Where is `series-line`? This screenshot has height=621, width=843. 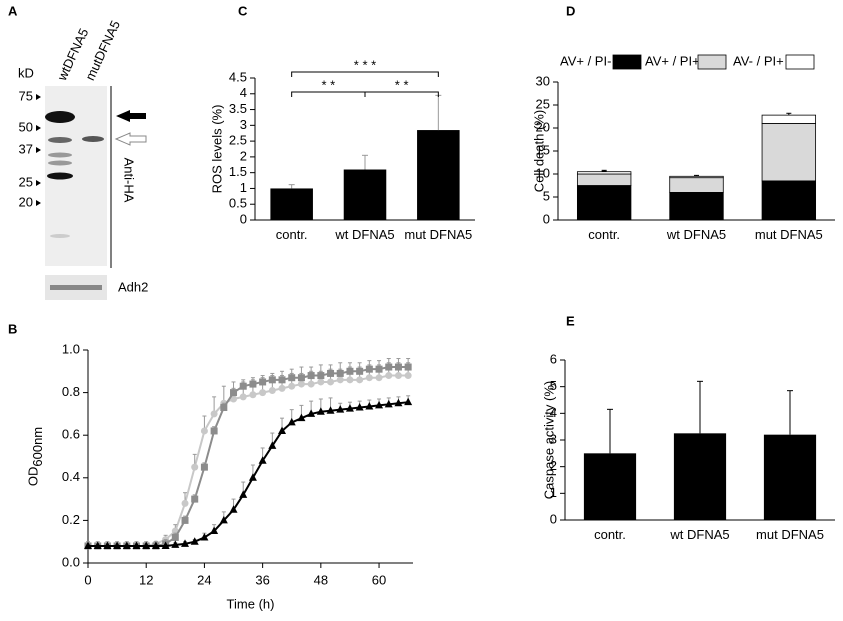
series-line is located at coordinates (248, 474).